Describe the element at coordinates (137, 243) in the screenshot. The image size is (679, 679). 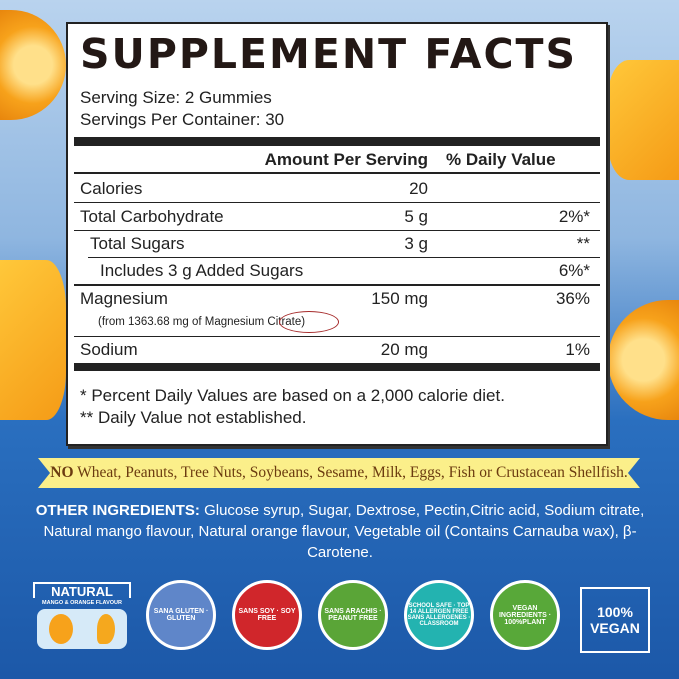
I see `row-name: Total Sugars` at that location.